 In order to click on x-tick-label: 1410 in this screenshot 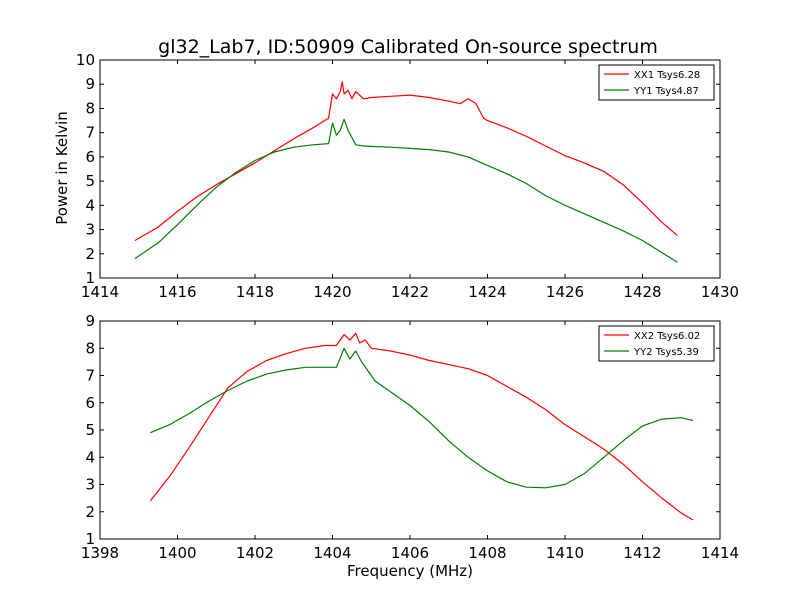, I will do `click(565, 553)`.